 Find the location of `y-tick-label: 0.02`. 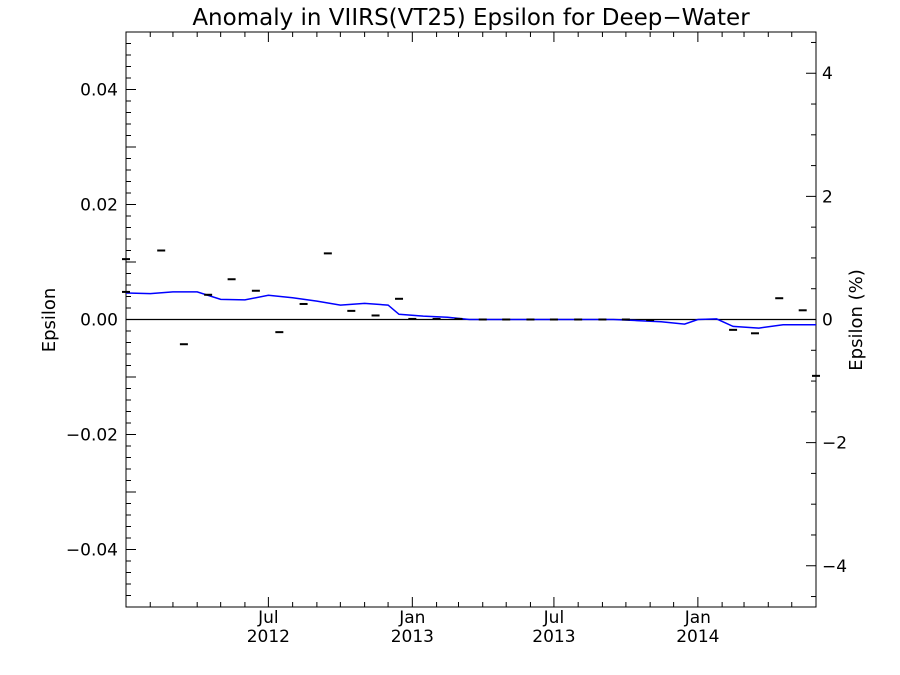

y-tick-label: 0.02 is located at coordinates (99, 206).